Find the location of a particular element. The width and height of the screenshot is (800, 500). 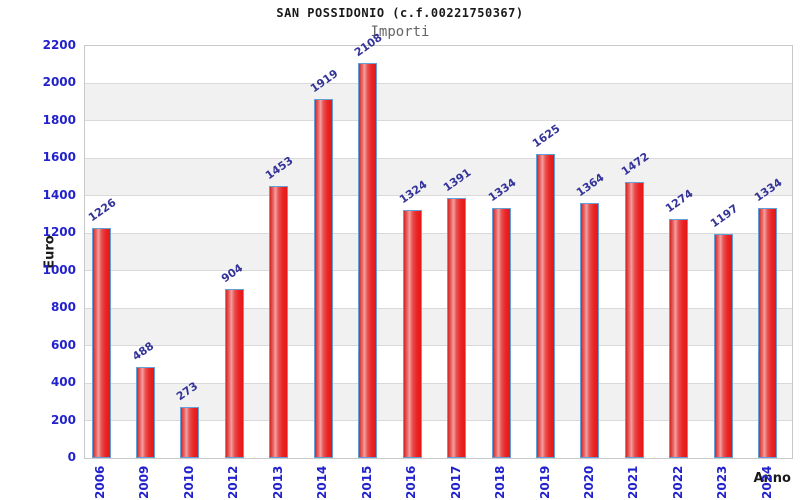

y-tick-label: 1000 is located at coordinates (59, 269).